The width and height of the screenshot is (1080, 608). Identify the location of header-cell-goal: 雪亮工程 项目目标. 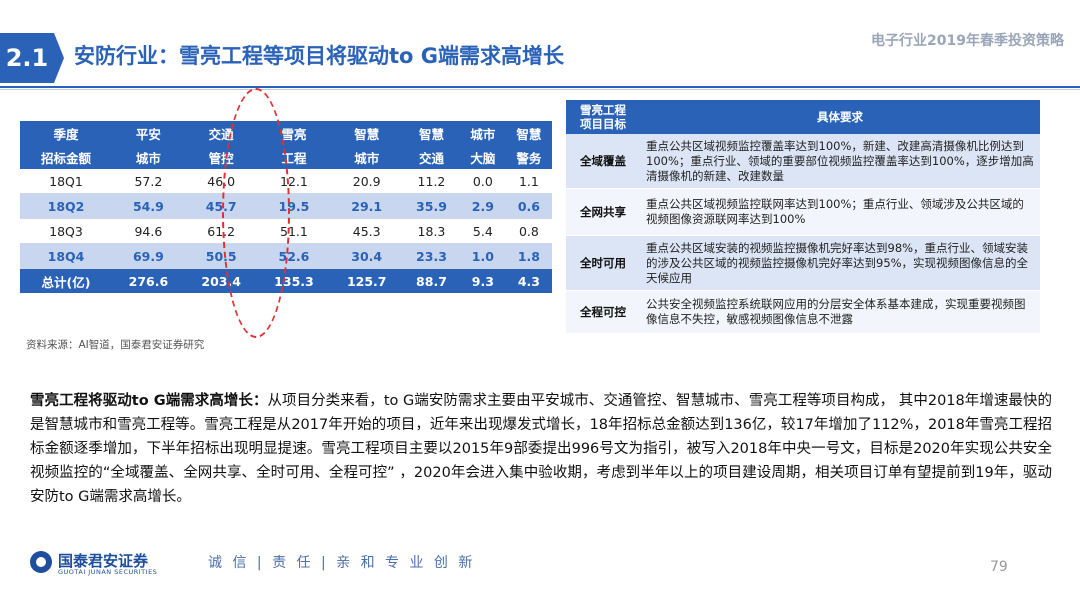
(603, 117).